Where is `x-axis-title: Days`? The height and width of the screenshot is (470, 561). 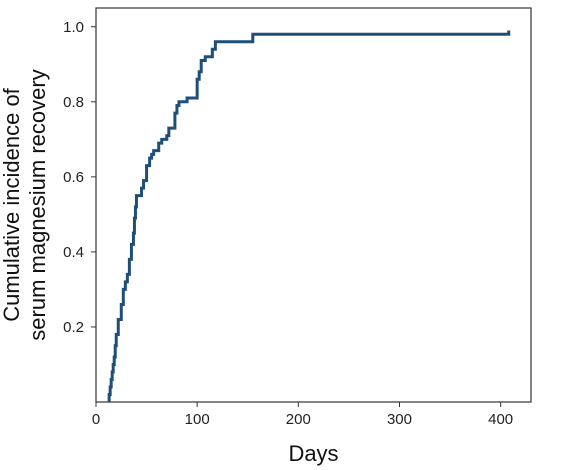 x-axis-title: Days is located at coordinates (313, 453).